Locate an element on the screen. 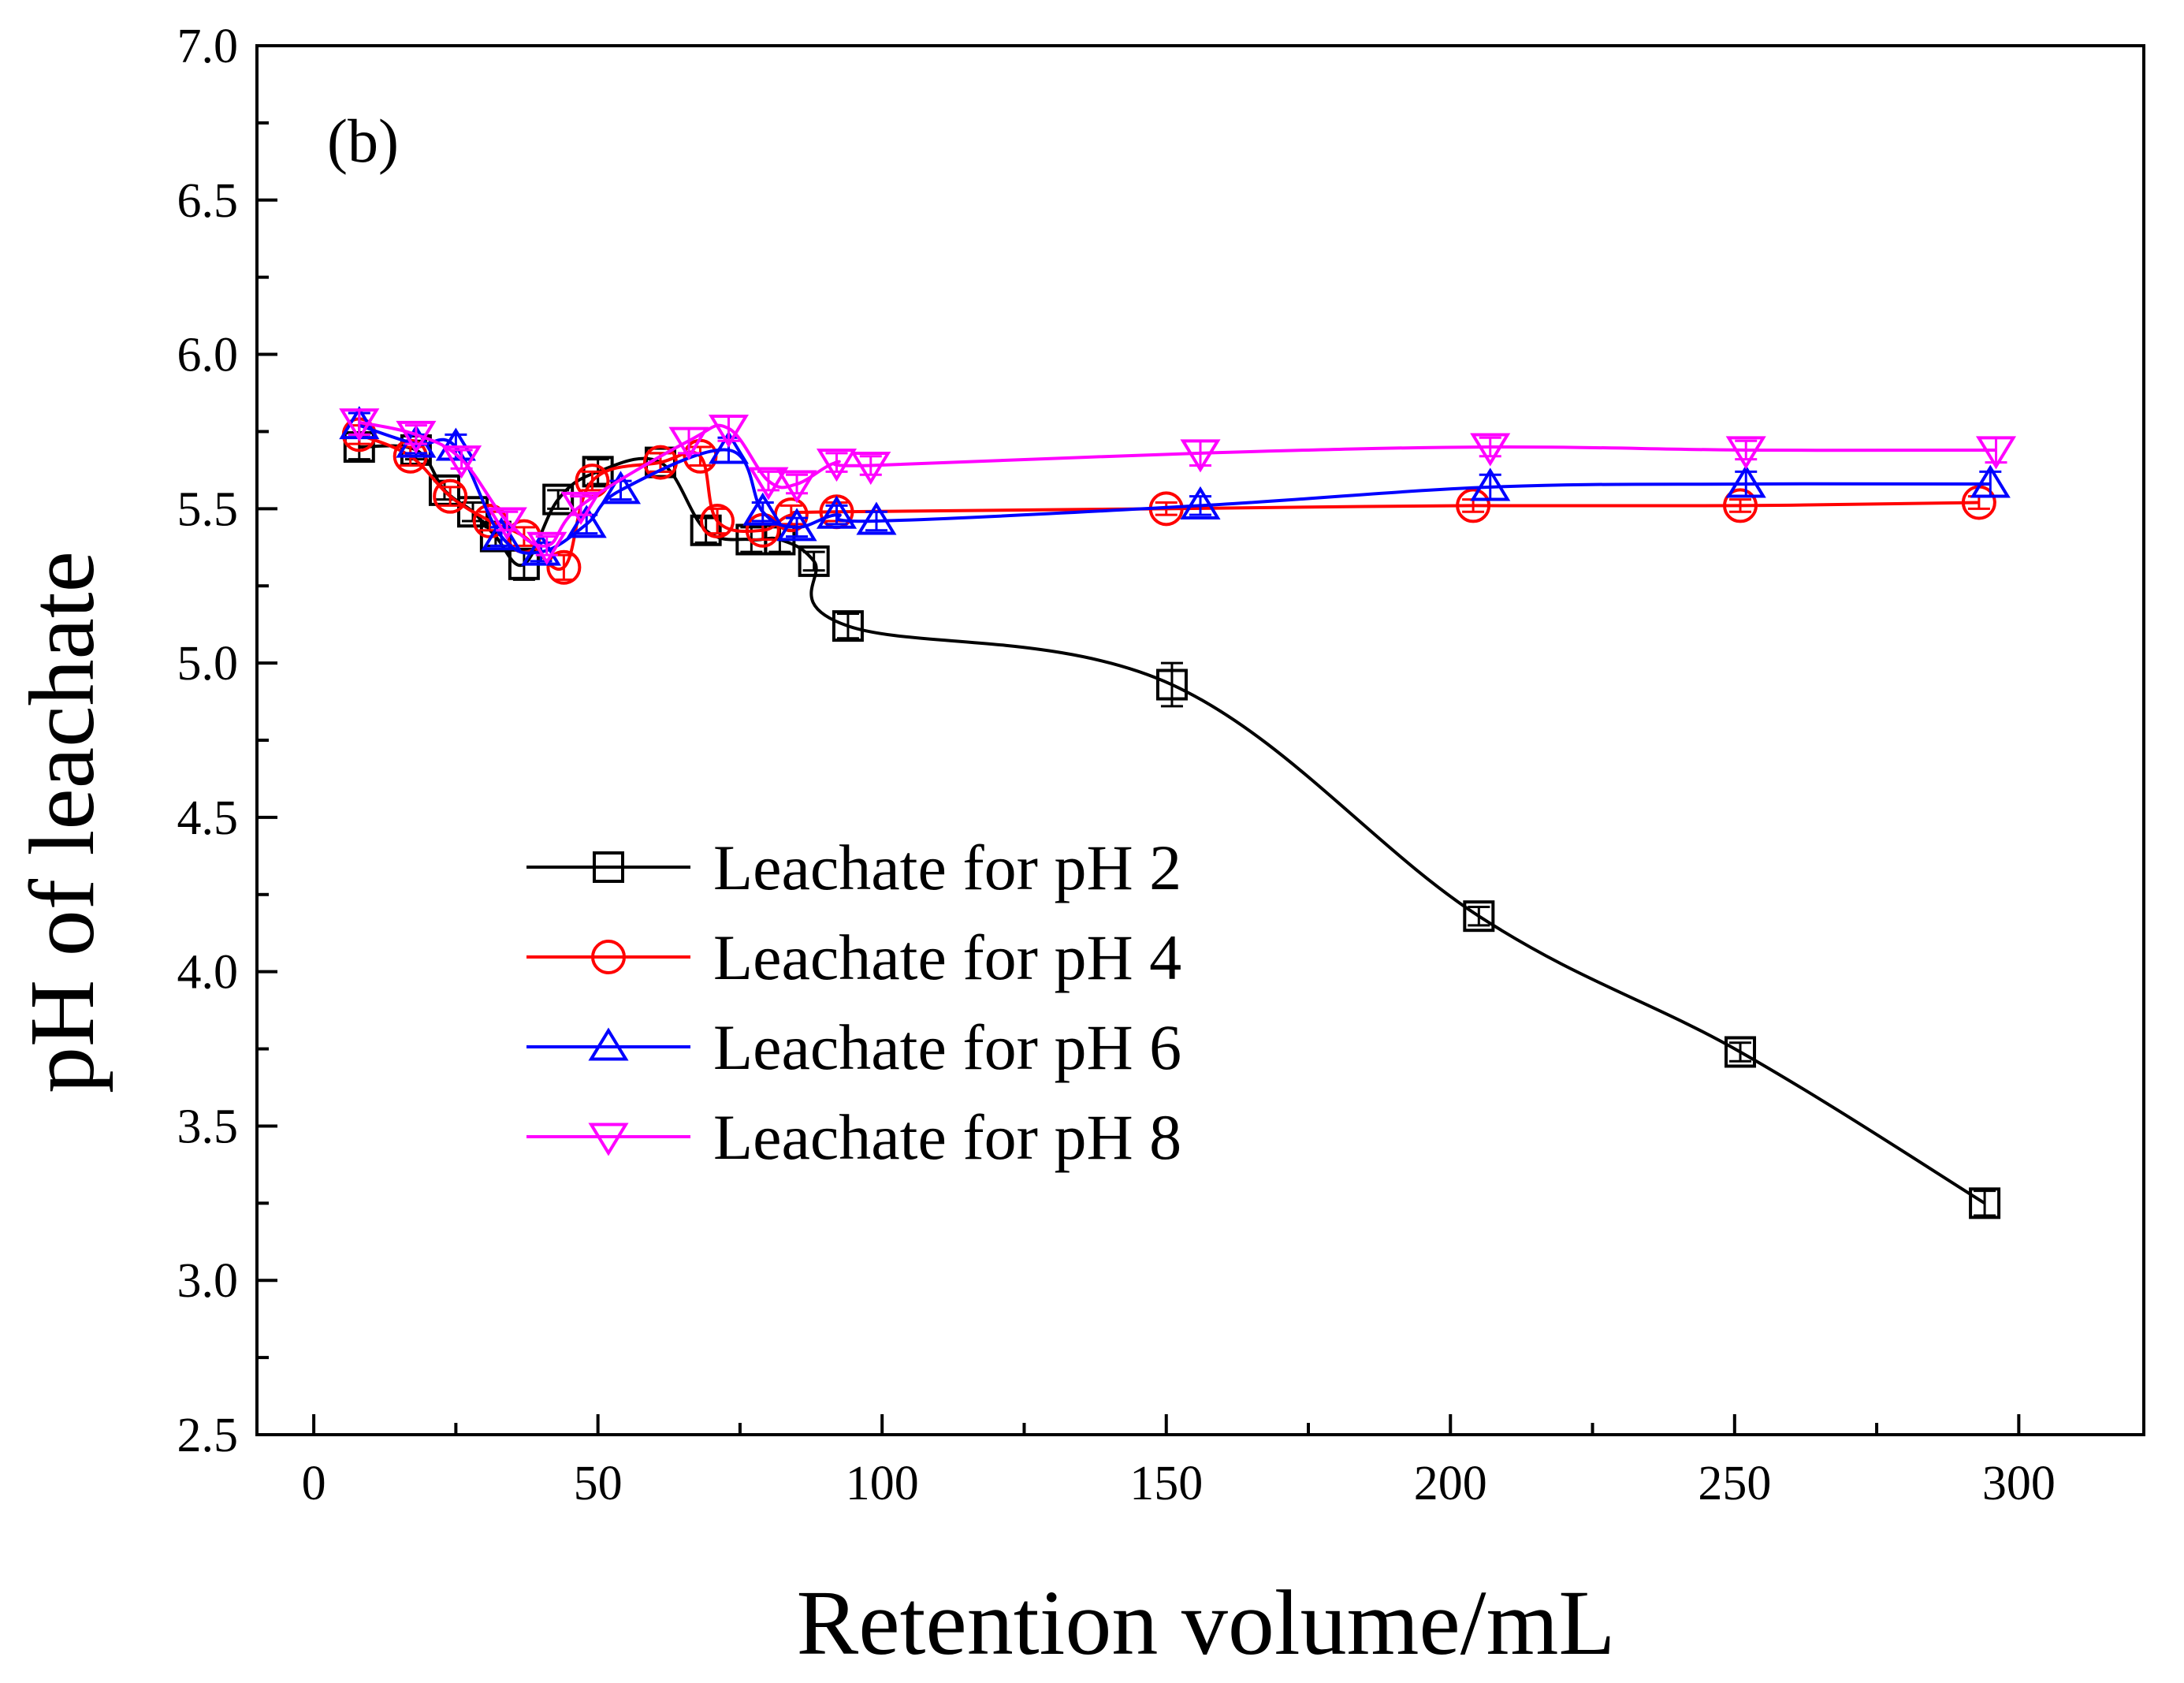 The image size is (2184, 1683). legend-item: Leachate for pH 8 is located at coordinates (853, 1137).